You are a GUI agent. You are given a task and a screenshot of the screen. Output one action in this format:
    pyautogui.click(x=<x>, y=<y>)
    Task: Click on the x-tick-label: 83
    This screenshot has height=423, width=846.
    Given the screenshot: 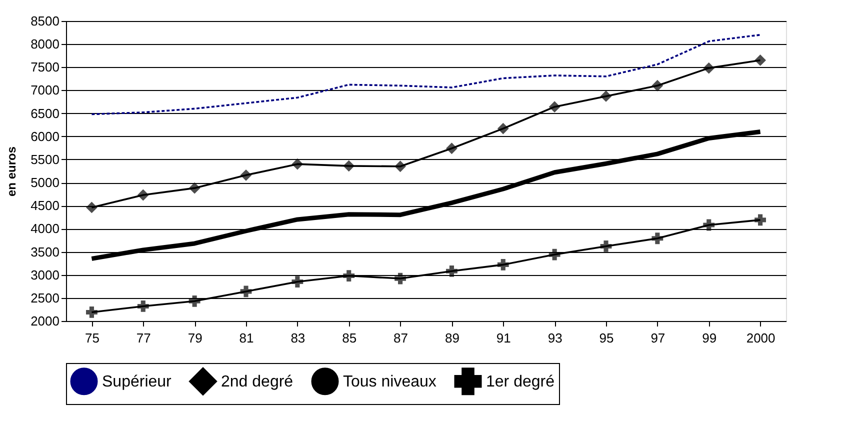 What is the action you would take?
    pyautogui.click(x=298, y=338)
    